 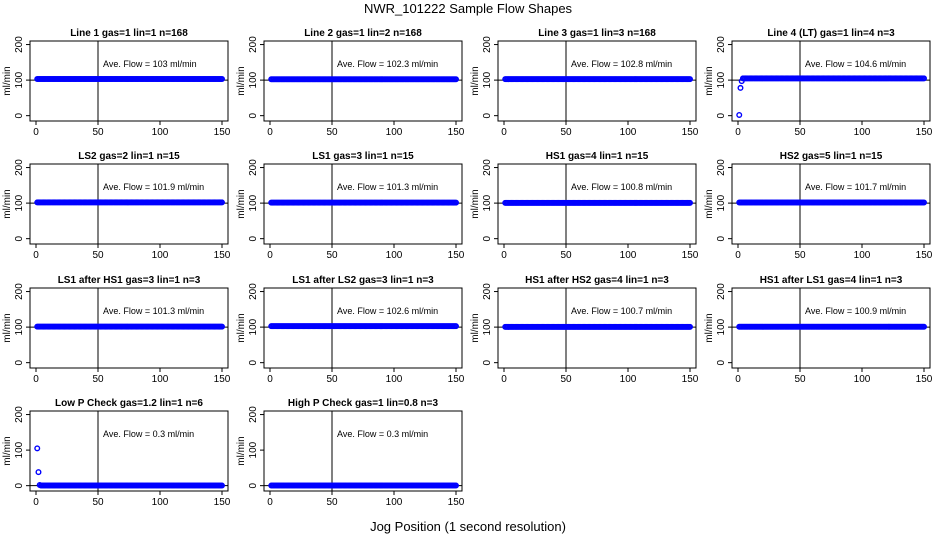 I want to click on panel-title: Line 1 gas=1 lin=1 n=168, so click(x=129, y=33).